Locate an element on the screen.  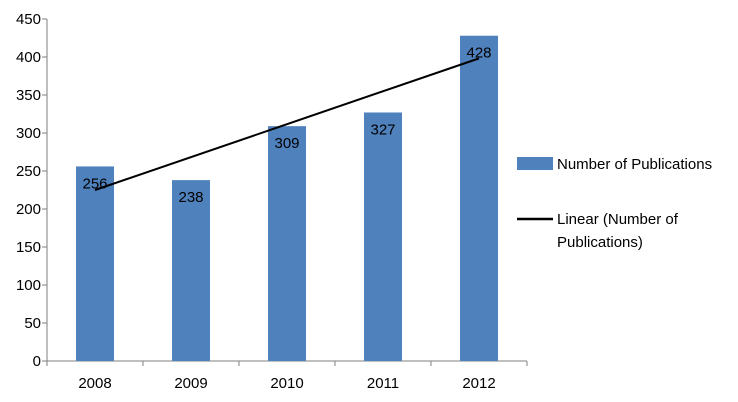
y-tick-label: 400 is located at coordinates (28, 57).